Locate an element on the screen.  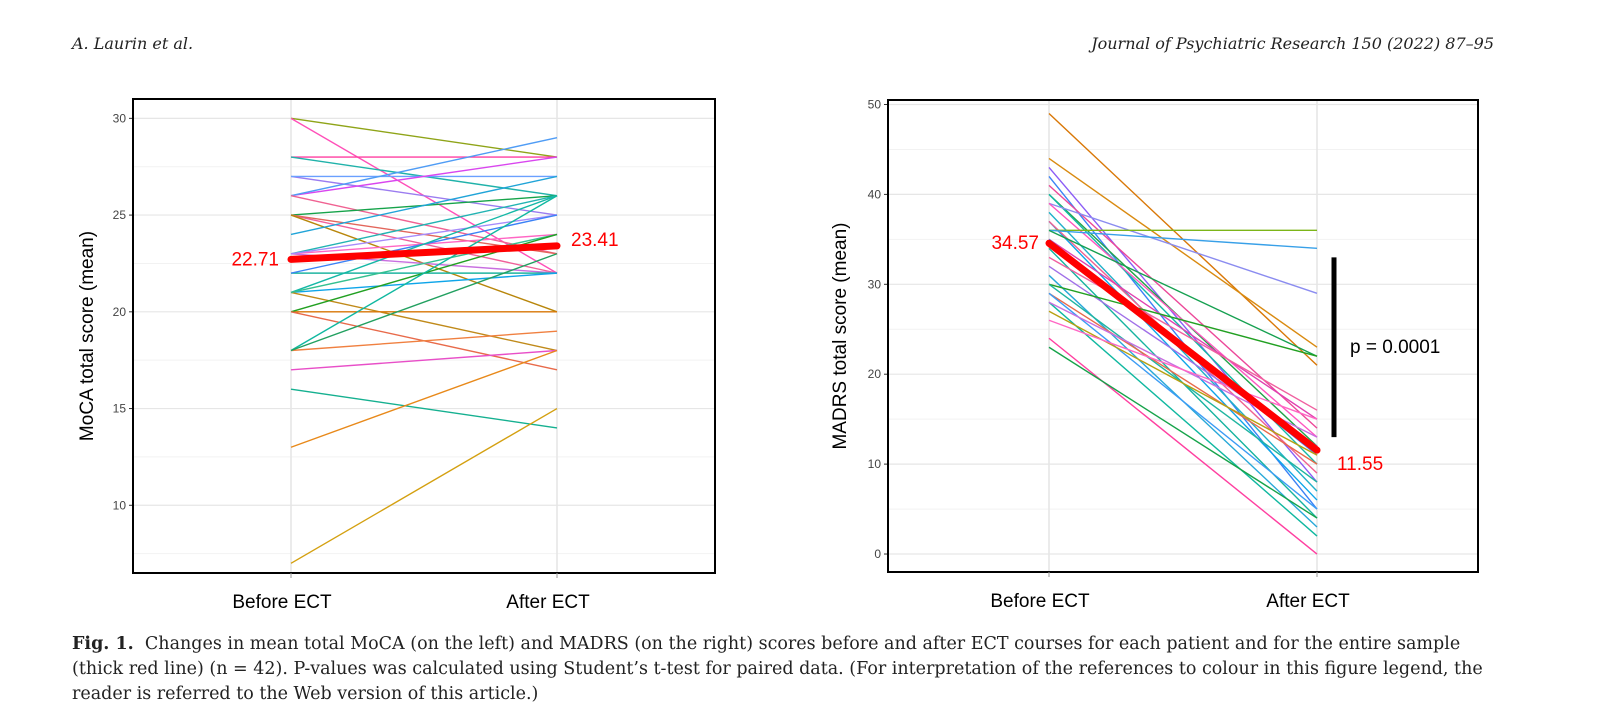
madrs-y-tick-label: 30 is located at coordinates (875, 284).